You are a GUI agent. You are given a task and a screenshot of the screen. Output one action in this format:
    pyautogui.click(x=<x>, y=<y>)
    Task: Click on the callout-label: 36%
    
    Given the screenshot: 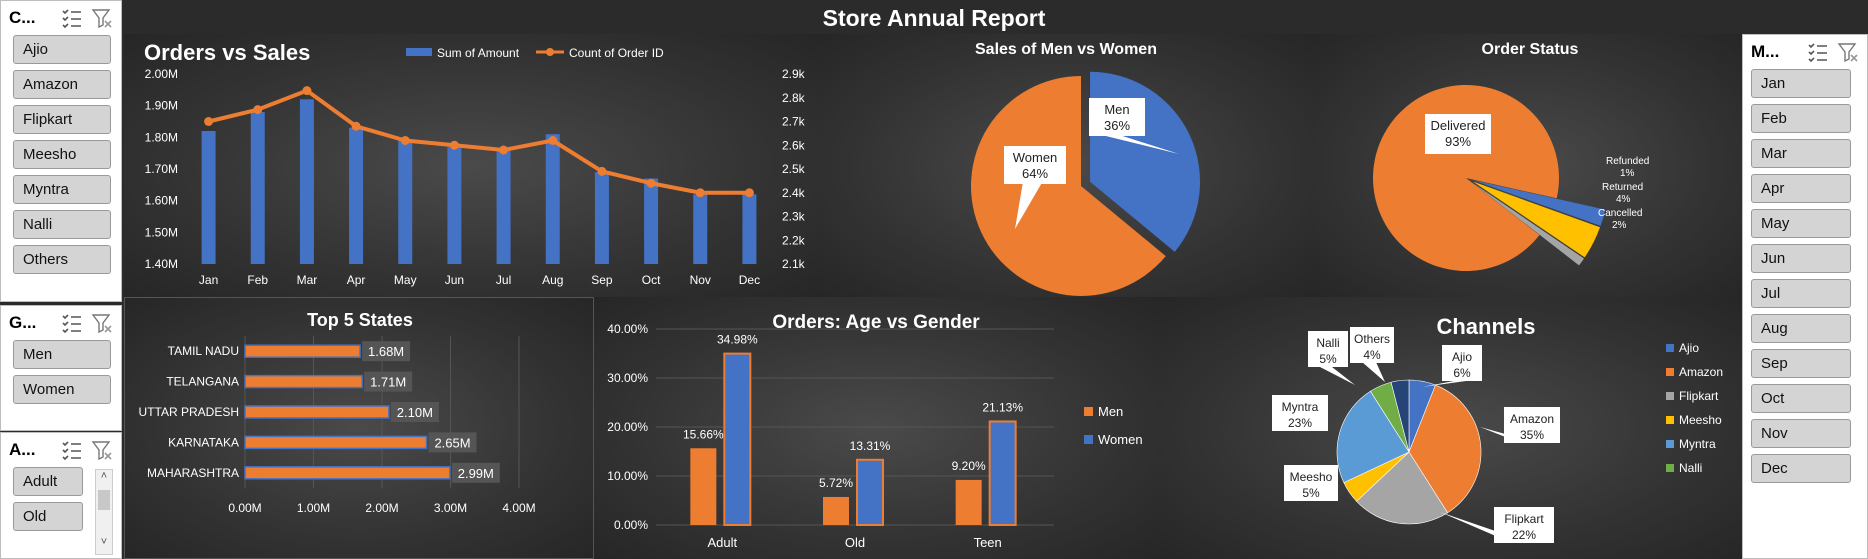 What is the action you would take?
    pyautogui.click(x=1117, y=125)
    